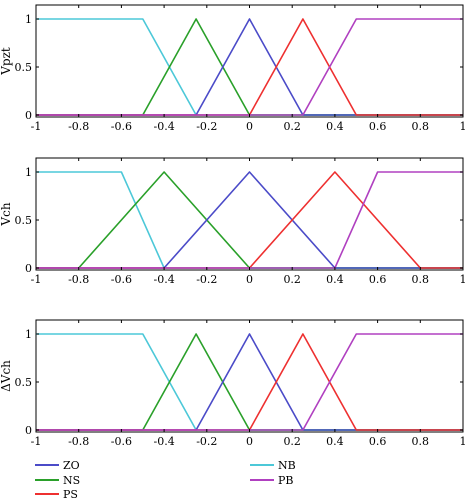 This screenshot has height=500, width=467. Describe the element at coordinates (70, 494) in the screenshot. I see `legend-label: PS` at that location.